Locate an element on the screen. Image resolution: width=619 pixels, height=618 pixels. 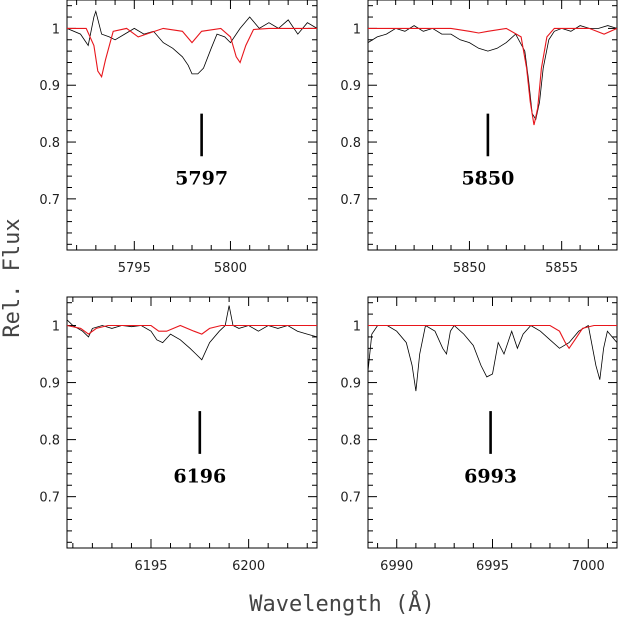
x-tick-label: 5855 is located at coordinates (561, 268).